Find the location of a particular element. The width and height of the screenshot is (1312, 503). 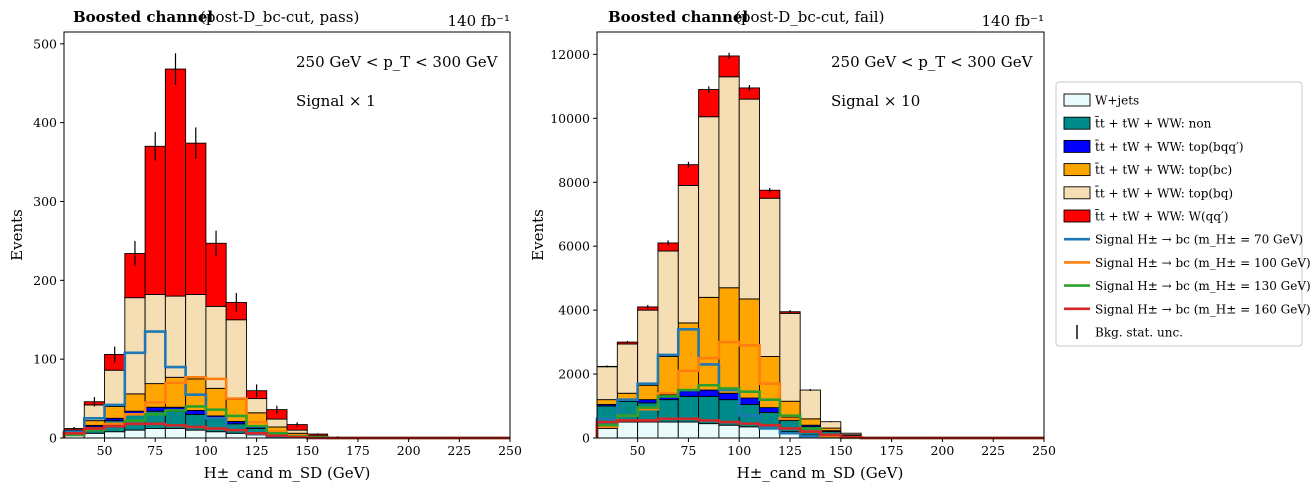

legend-item-bq: t̄t + tW + WW: top(bq) is located at coordinates (1148, 193).